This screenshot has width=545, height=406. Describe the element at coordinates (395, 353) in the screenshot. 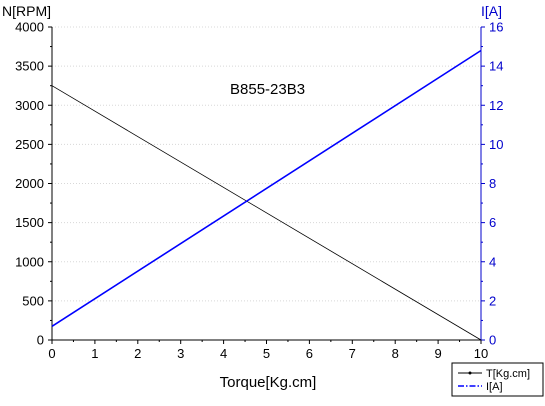

I see `x-tick-label-8: 8` at that location.